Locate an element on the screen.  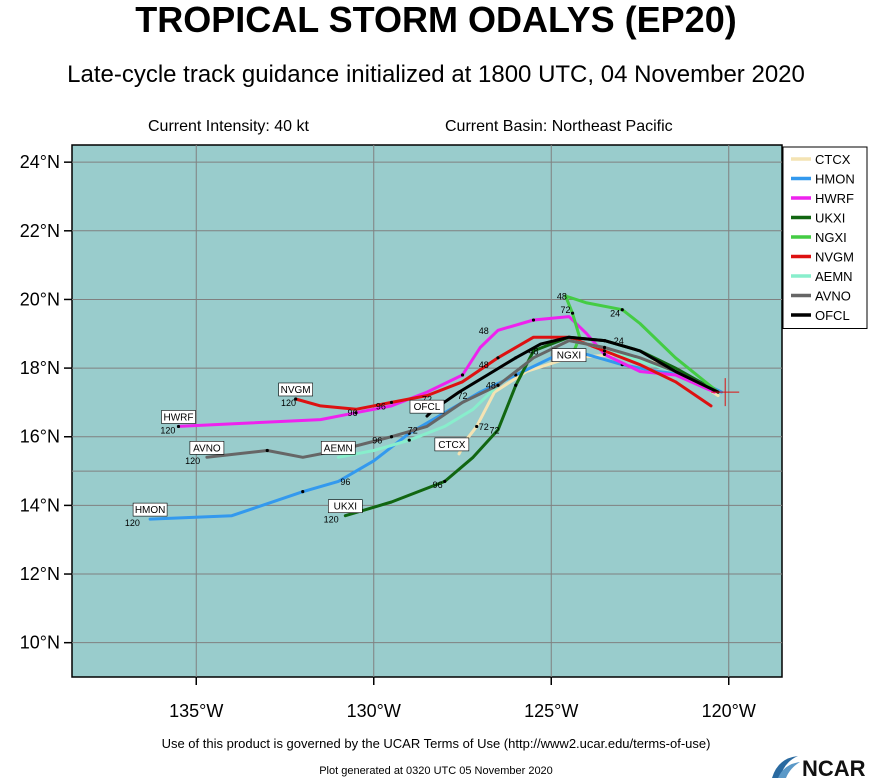
end-label-hmon: HMON is located at coordinates (150, 510).